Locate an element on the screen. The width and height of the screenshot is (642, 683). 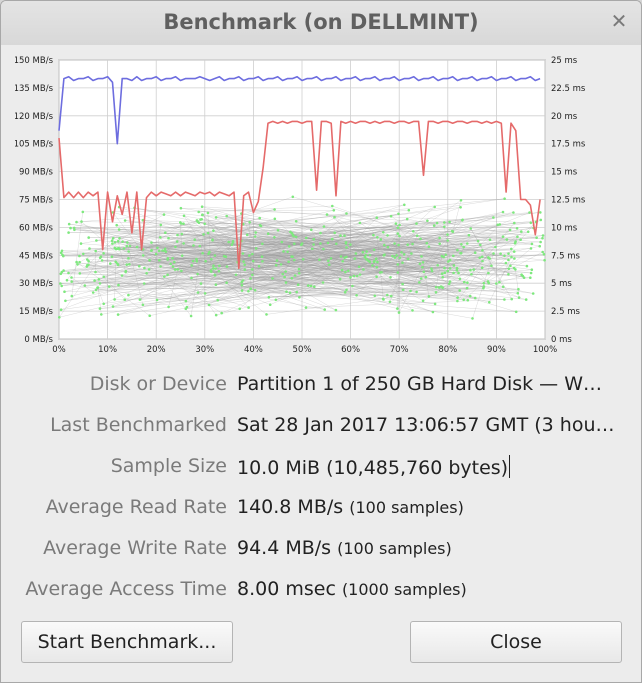
last-benchmarked-label: Last Benchmarked is located at coordinates (138, 425).